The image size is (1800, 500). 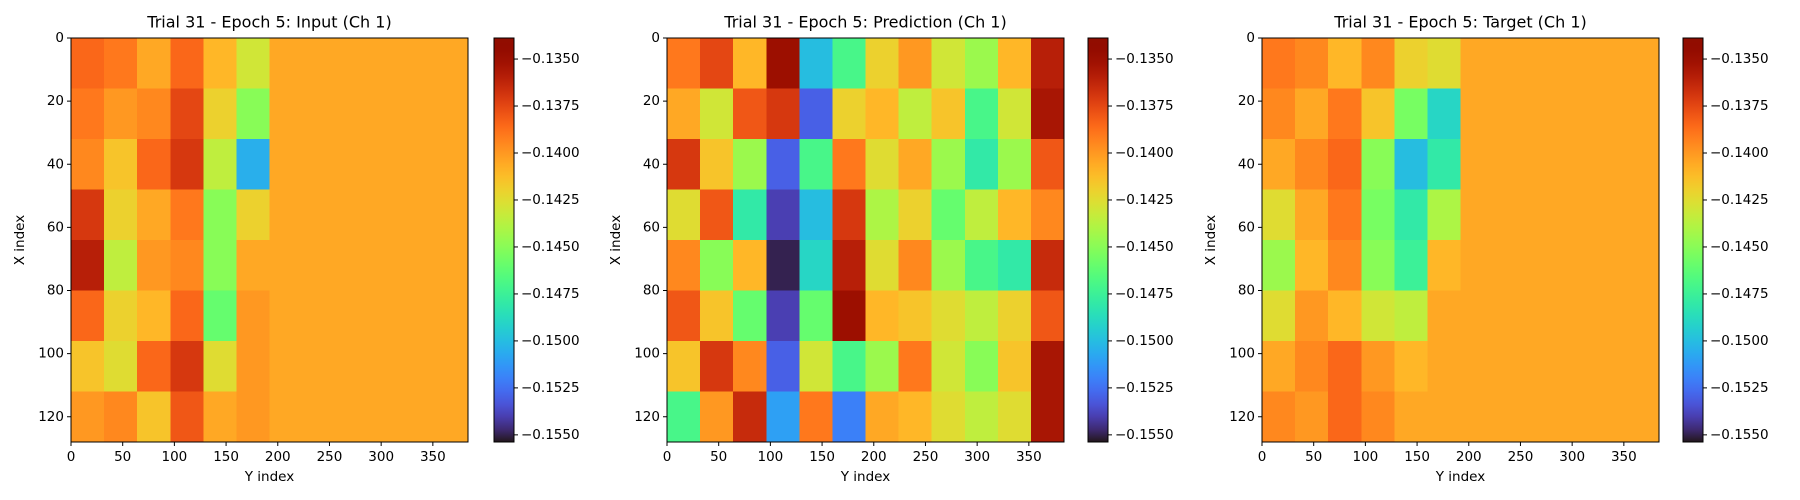 What do you see at coordinates (822, 457) in the screenshot?
I see `x-tick-label: 150` at bounding box center [822, 457].